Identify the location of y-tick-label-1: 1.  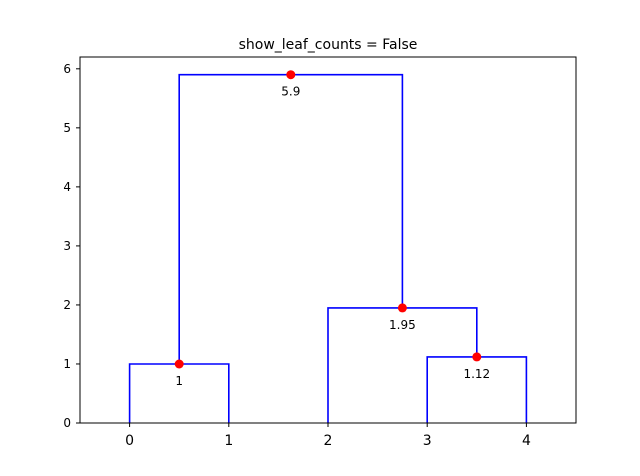
(67, 364).